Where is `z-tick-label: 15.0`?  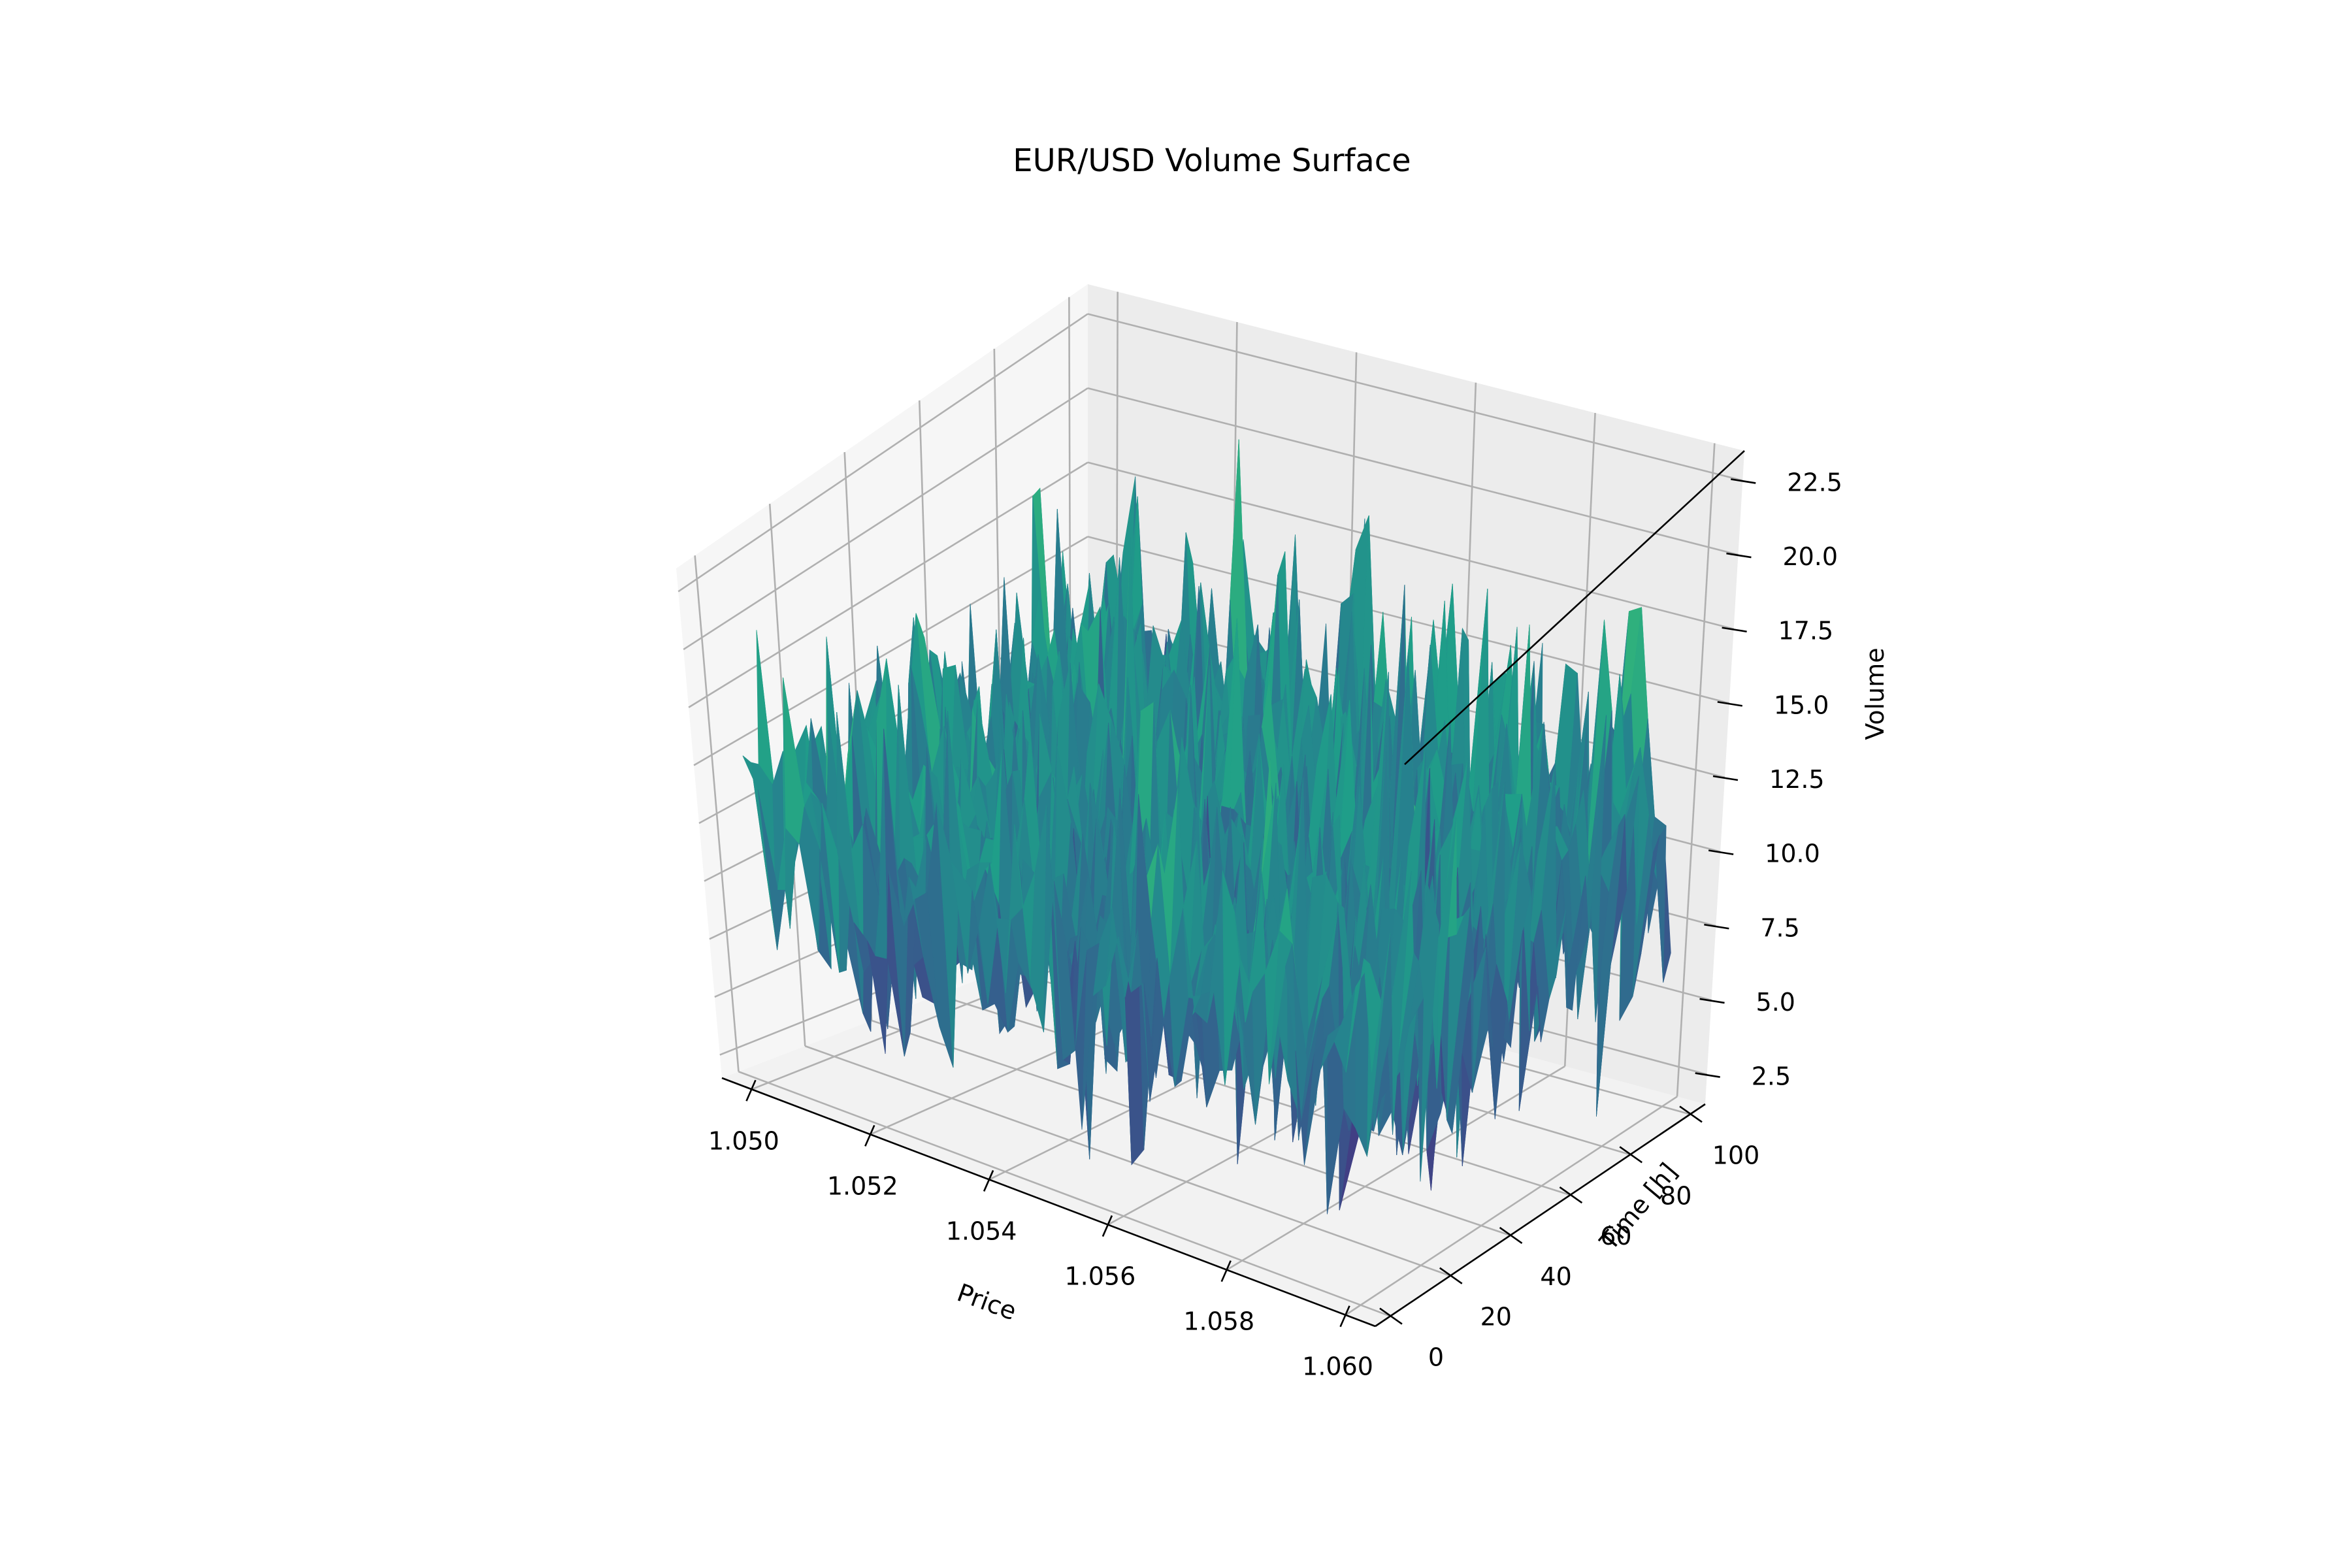
z-tick-label: 15.0 is located at coordinates (1801, 705).